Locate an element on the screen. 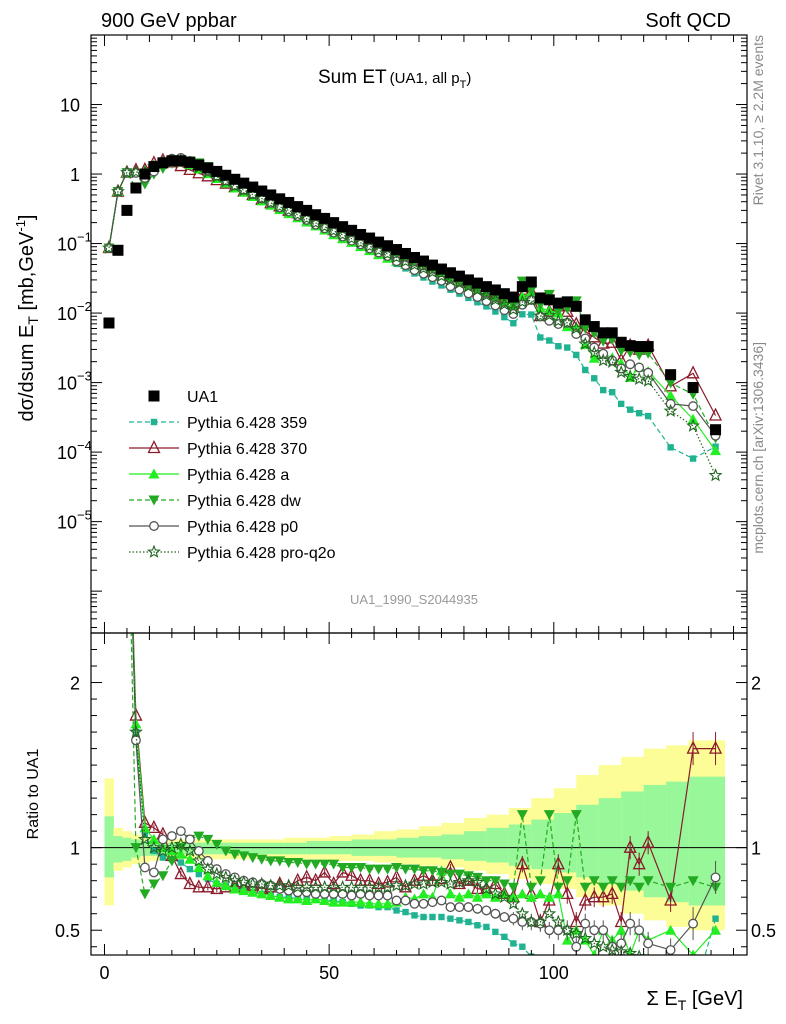 The height and width of the screenshot is (1024, 786). main-y-tick-label: 10 is located at coordinates (70, 106).